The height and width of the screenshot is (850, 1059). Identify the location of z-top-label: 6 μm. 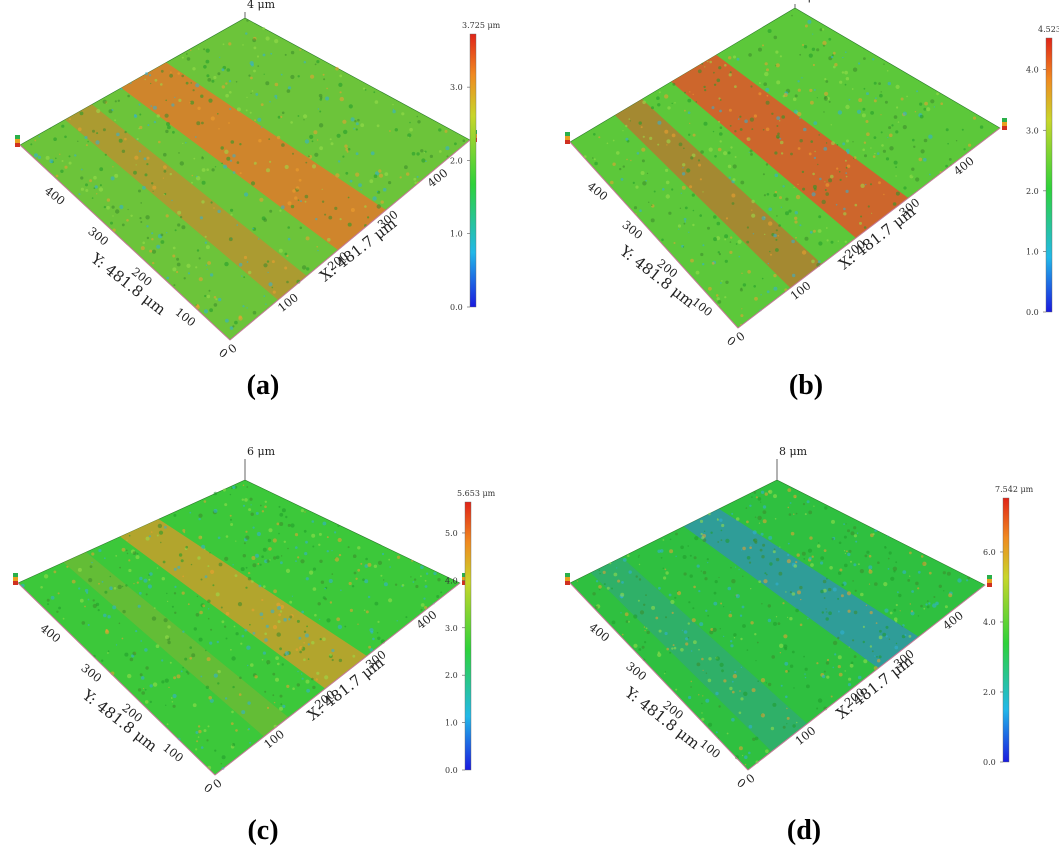
(261, 451).